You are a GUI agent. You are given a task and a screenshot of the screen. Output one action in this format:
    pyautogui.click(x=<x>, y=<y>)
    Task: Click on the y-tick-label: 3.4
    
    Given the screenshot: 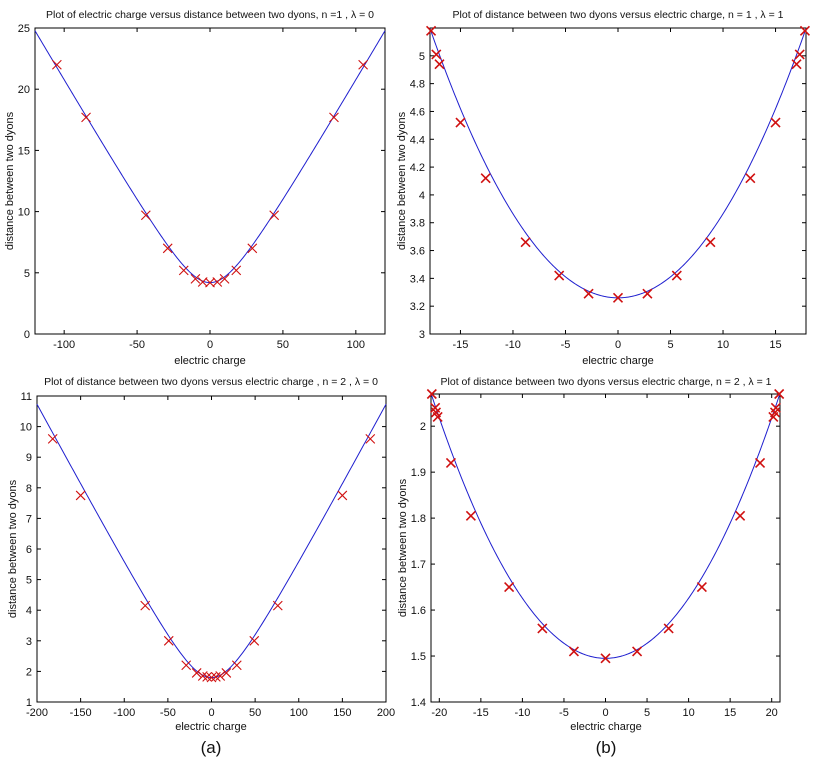 What is the action you would take?
    pyautogui.click(x=417, y=279)
    